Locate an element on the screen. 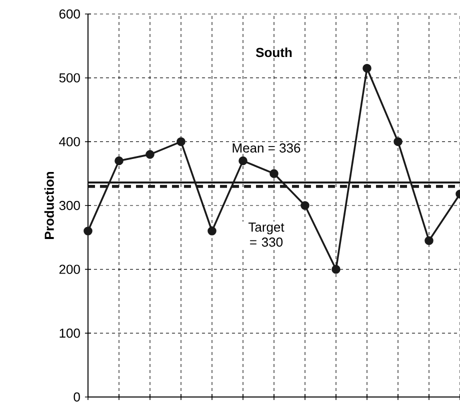 The image size is (460, 407). y-tick-label: 600 is located at coordinates (69, 14).